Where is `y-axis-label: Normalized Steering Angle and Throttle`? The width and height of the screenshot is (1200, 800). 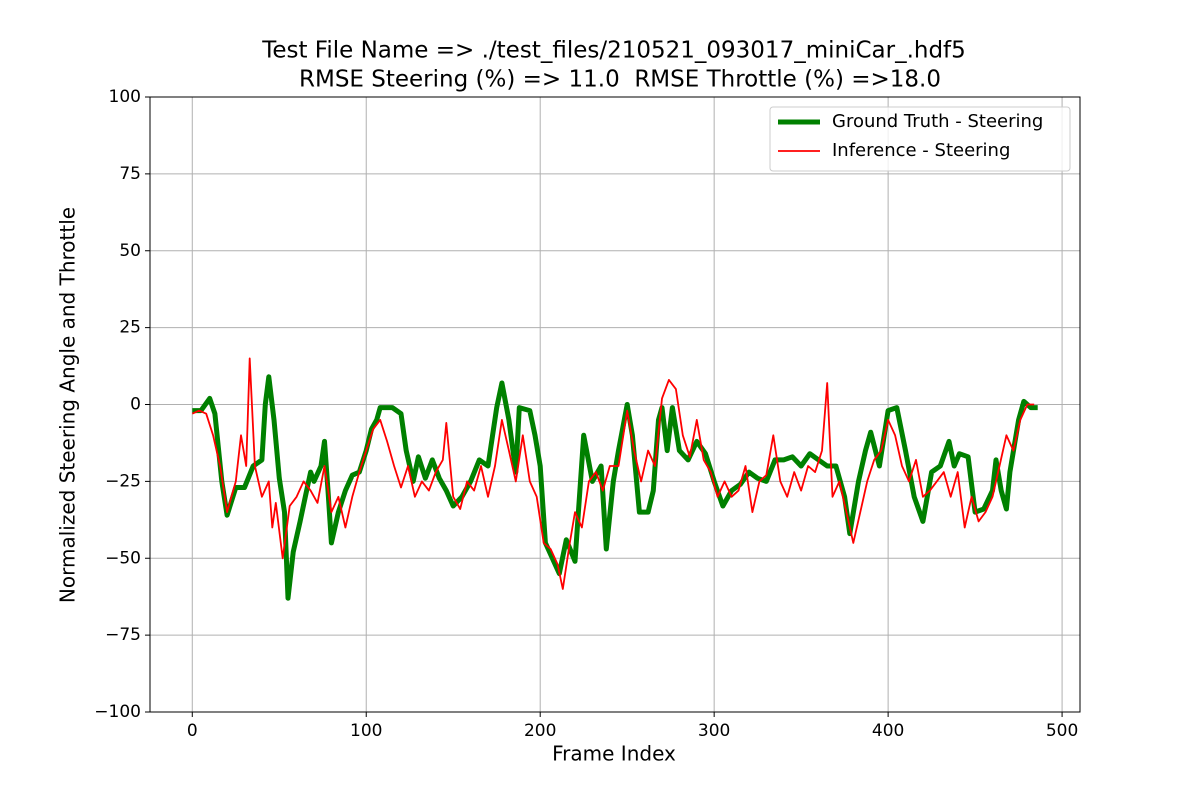 y-axis-label: Normalized Steering Angle and Throttle is located at coordinates (68, 405).